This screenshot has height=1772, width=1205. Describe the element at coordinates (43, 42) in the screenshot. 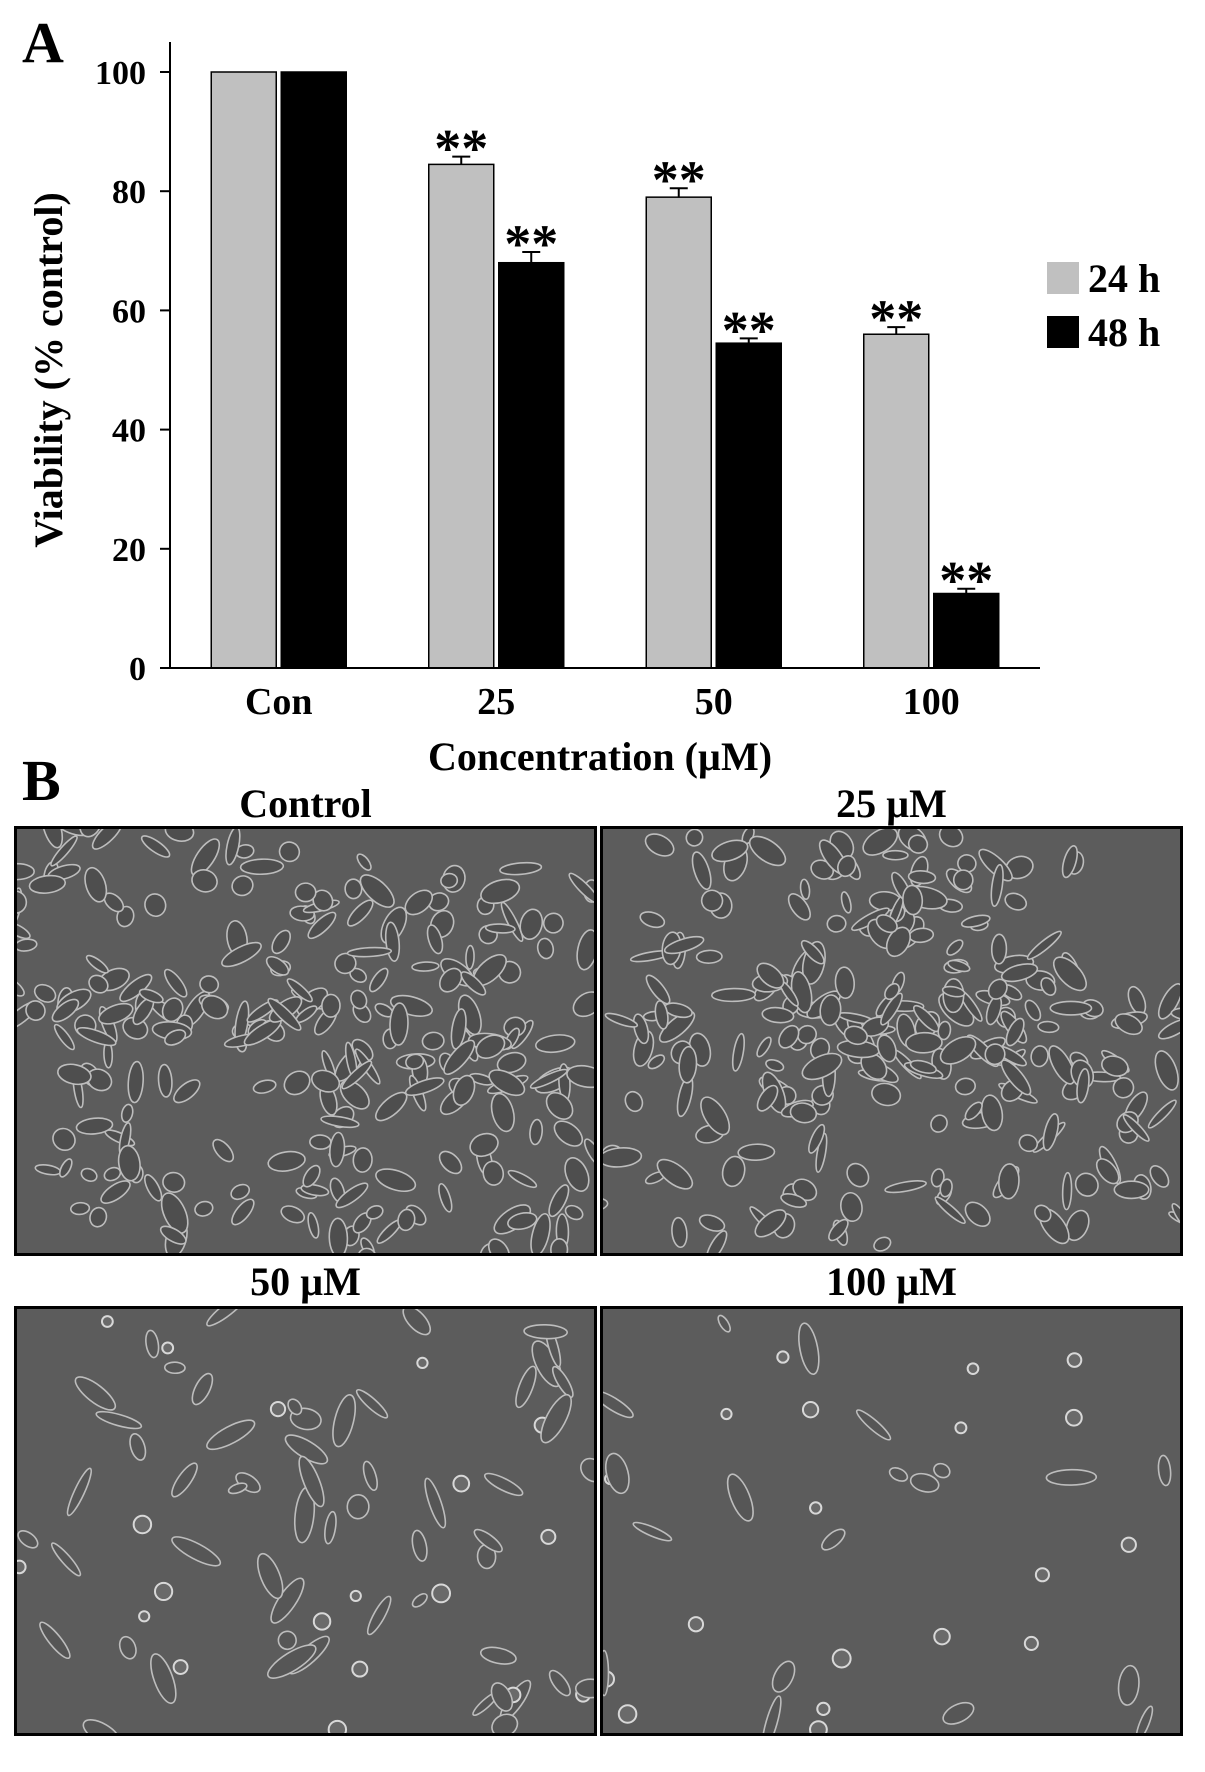

I see `panel-a-label: A` at that location.